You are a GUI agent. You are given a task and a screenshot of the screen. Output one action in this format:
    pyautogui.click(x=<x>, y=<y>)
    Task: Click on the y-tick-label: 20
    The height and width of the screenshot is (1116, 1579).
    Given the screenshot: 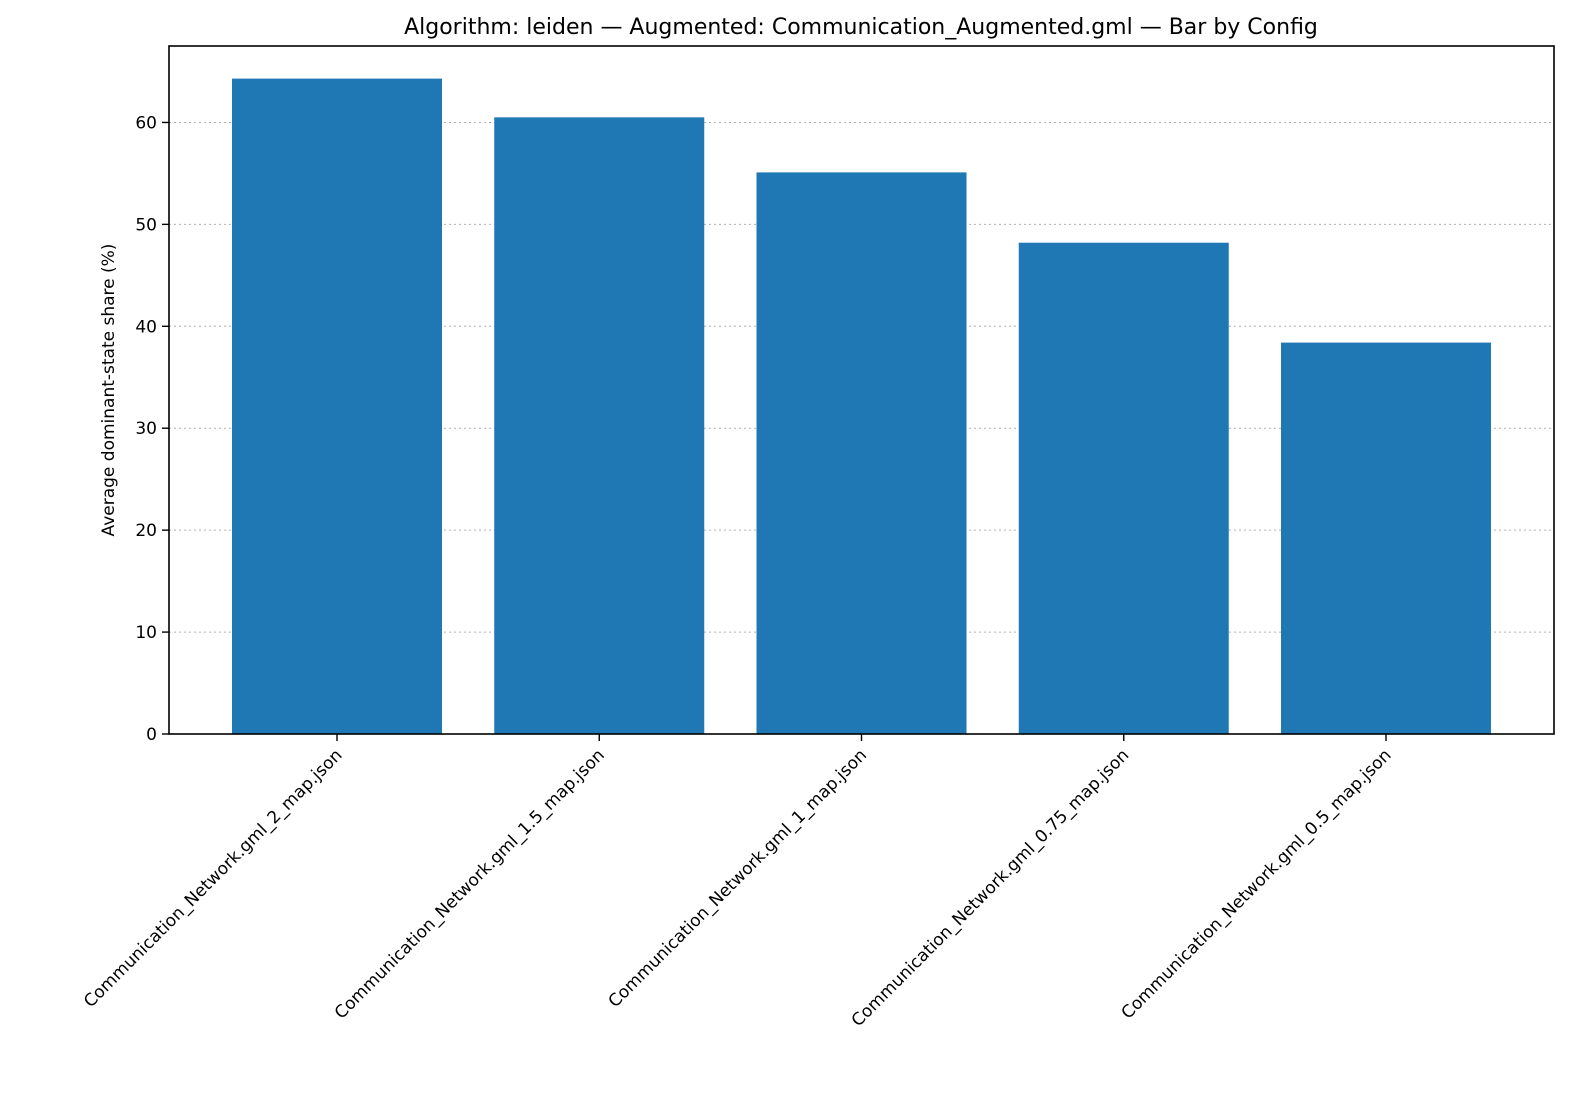 What is the action you would take?
    pyautogui.click(x=146, y=531)
    